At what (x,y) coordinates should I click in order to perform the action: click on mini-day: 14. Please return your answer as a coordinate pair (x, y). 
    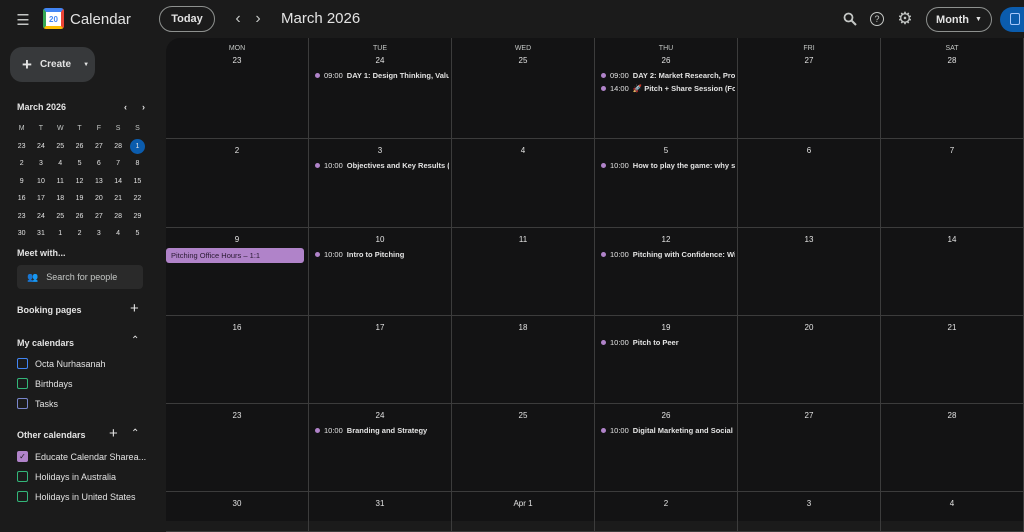
    Looking at the image, I should click on (117, 182).